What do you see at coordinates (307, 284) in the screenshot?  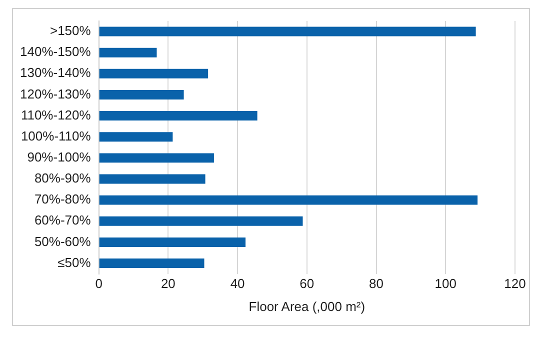 I see `x-tick-label: 60` at bounding box center [307, 284].